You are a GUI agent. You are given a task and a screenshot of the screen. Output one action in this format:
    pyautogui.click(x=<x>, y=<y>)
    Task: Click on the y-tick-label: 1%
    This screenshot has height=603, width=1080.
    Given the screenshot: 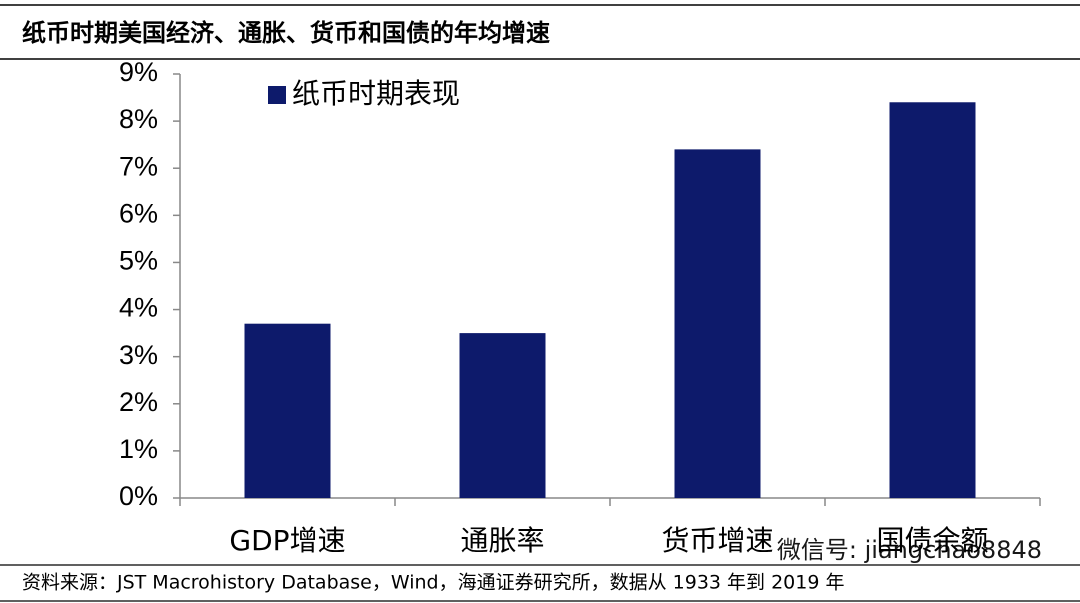 What is the action you would take?
    pyautogui.click(x=138, y=449)
    